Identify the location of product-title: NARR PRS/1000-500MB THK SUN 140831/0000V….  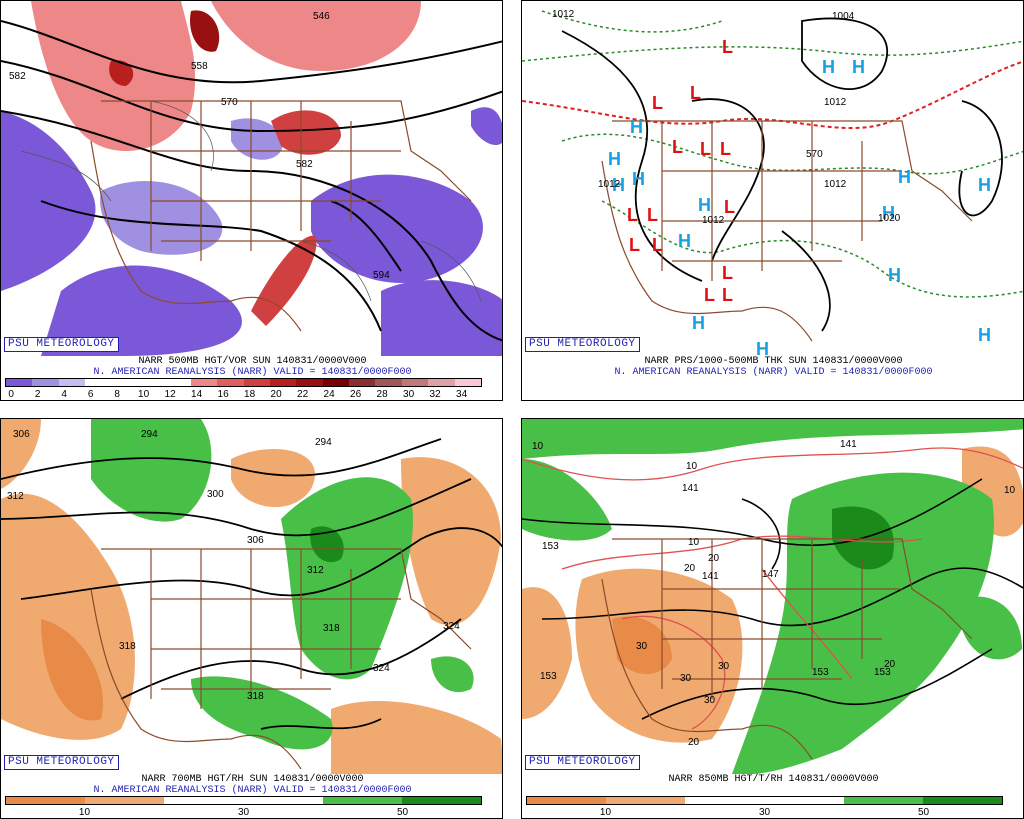
(773, 361).